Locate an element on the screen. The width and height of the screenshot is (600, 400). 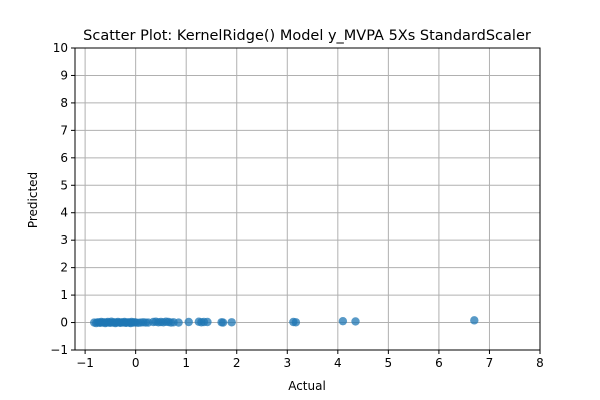
y-tick-label: 4 is located at coordinates (64, 213).